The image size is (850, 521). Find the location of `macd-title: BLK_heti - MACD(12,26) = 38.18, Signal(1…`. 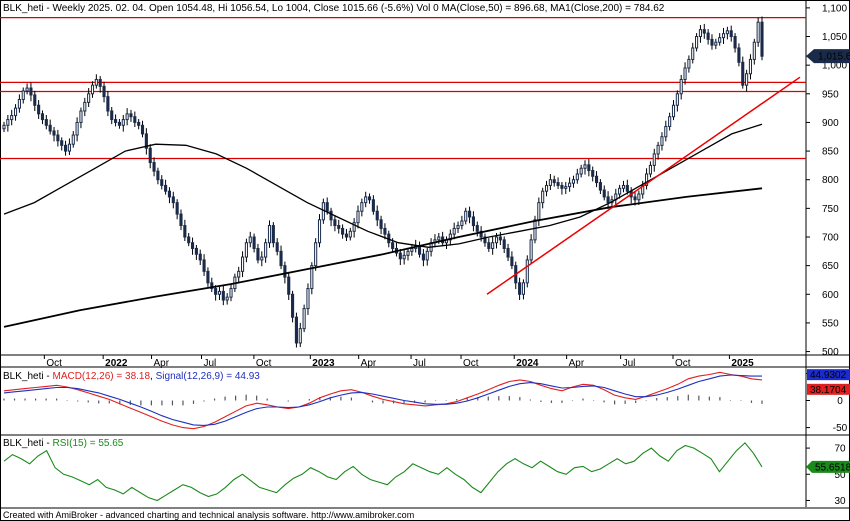

macd-title: BLK_heti - MACD(12,26) = 38.18, Signal(1… is located at coordinates (131, 376).